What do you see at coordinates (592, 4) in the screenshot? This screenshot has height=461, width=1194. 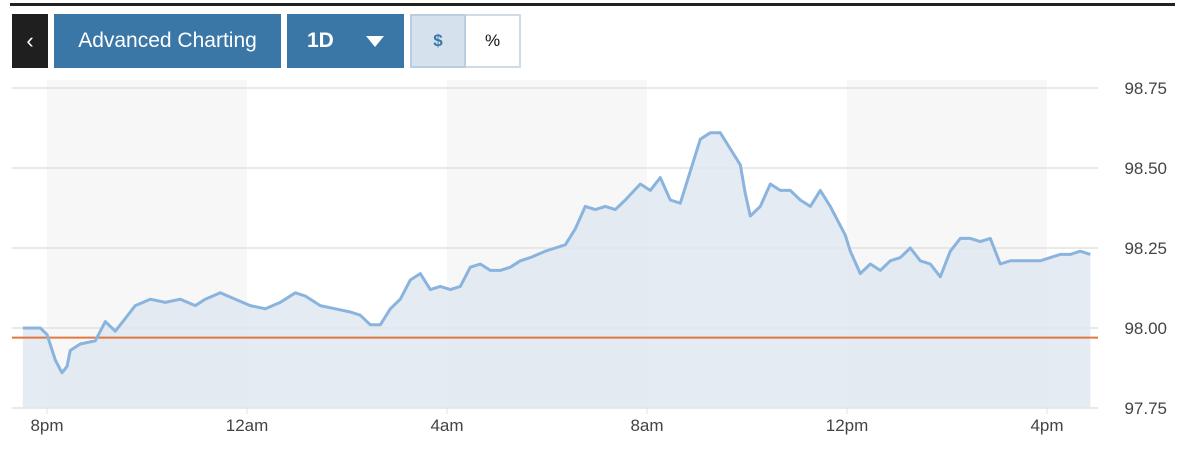 I see `top-border` at bounding box center [592, 4].